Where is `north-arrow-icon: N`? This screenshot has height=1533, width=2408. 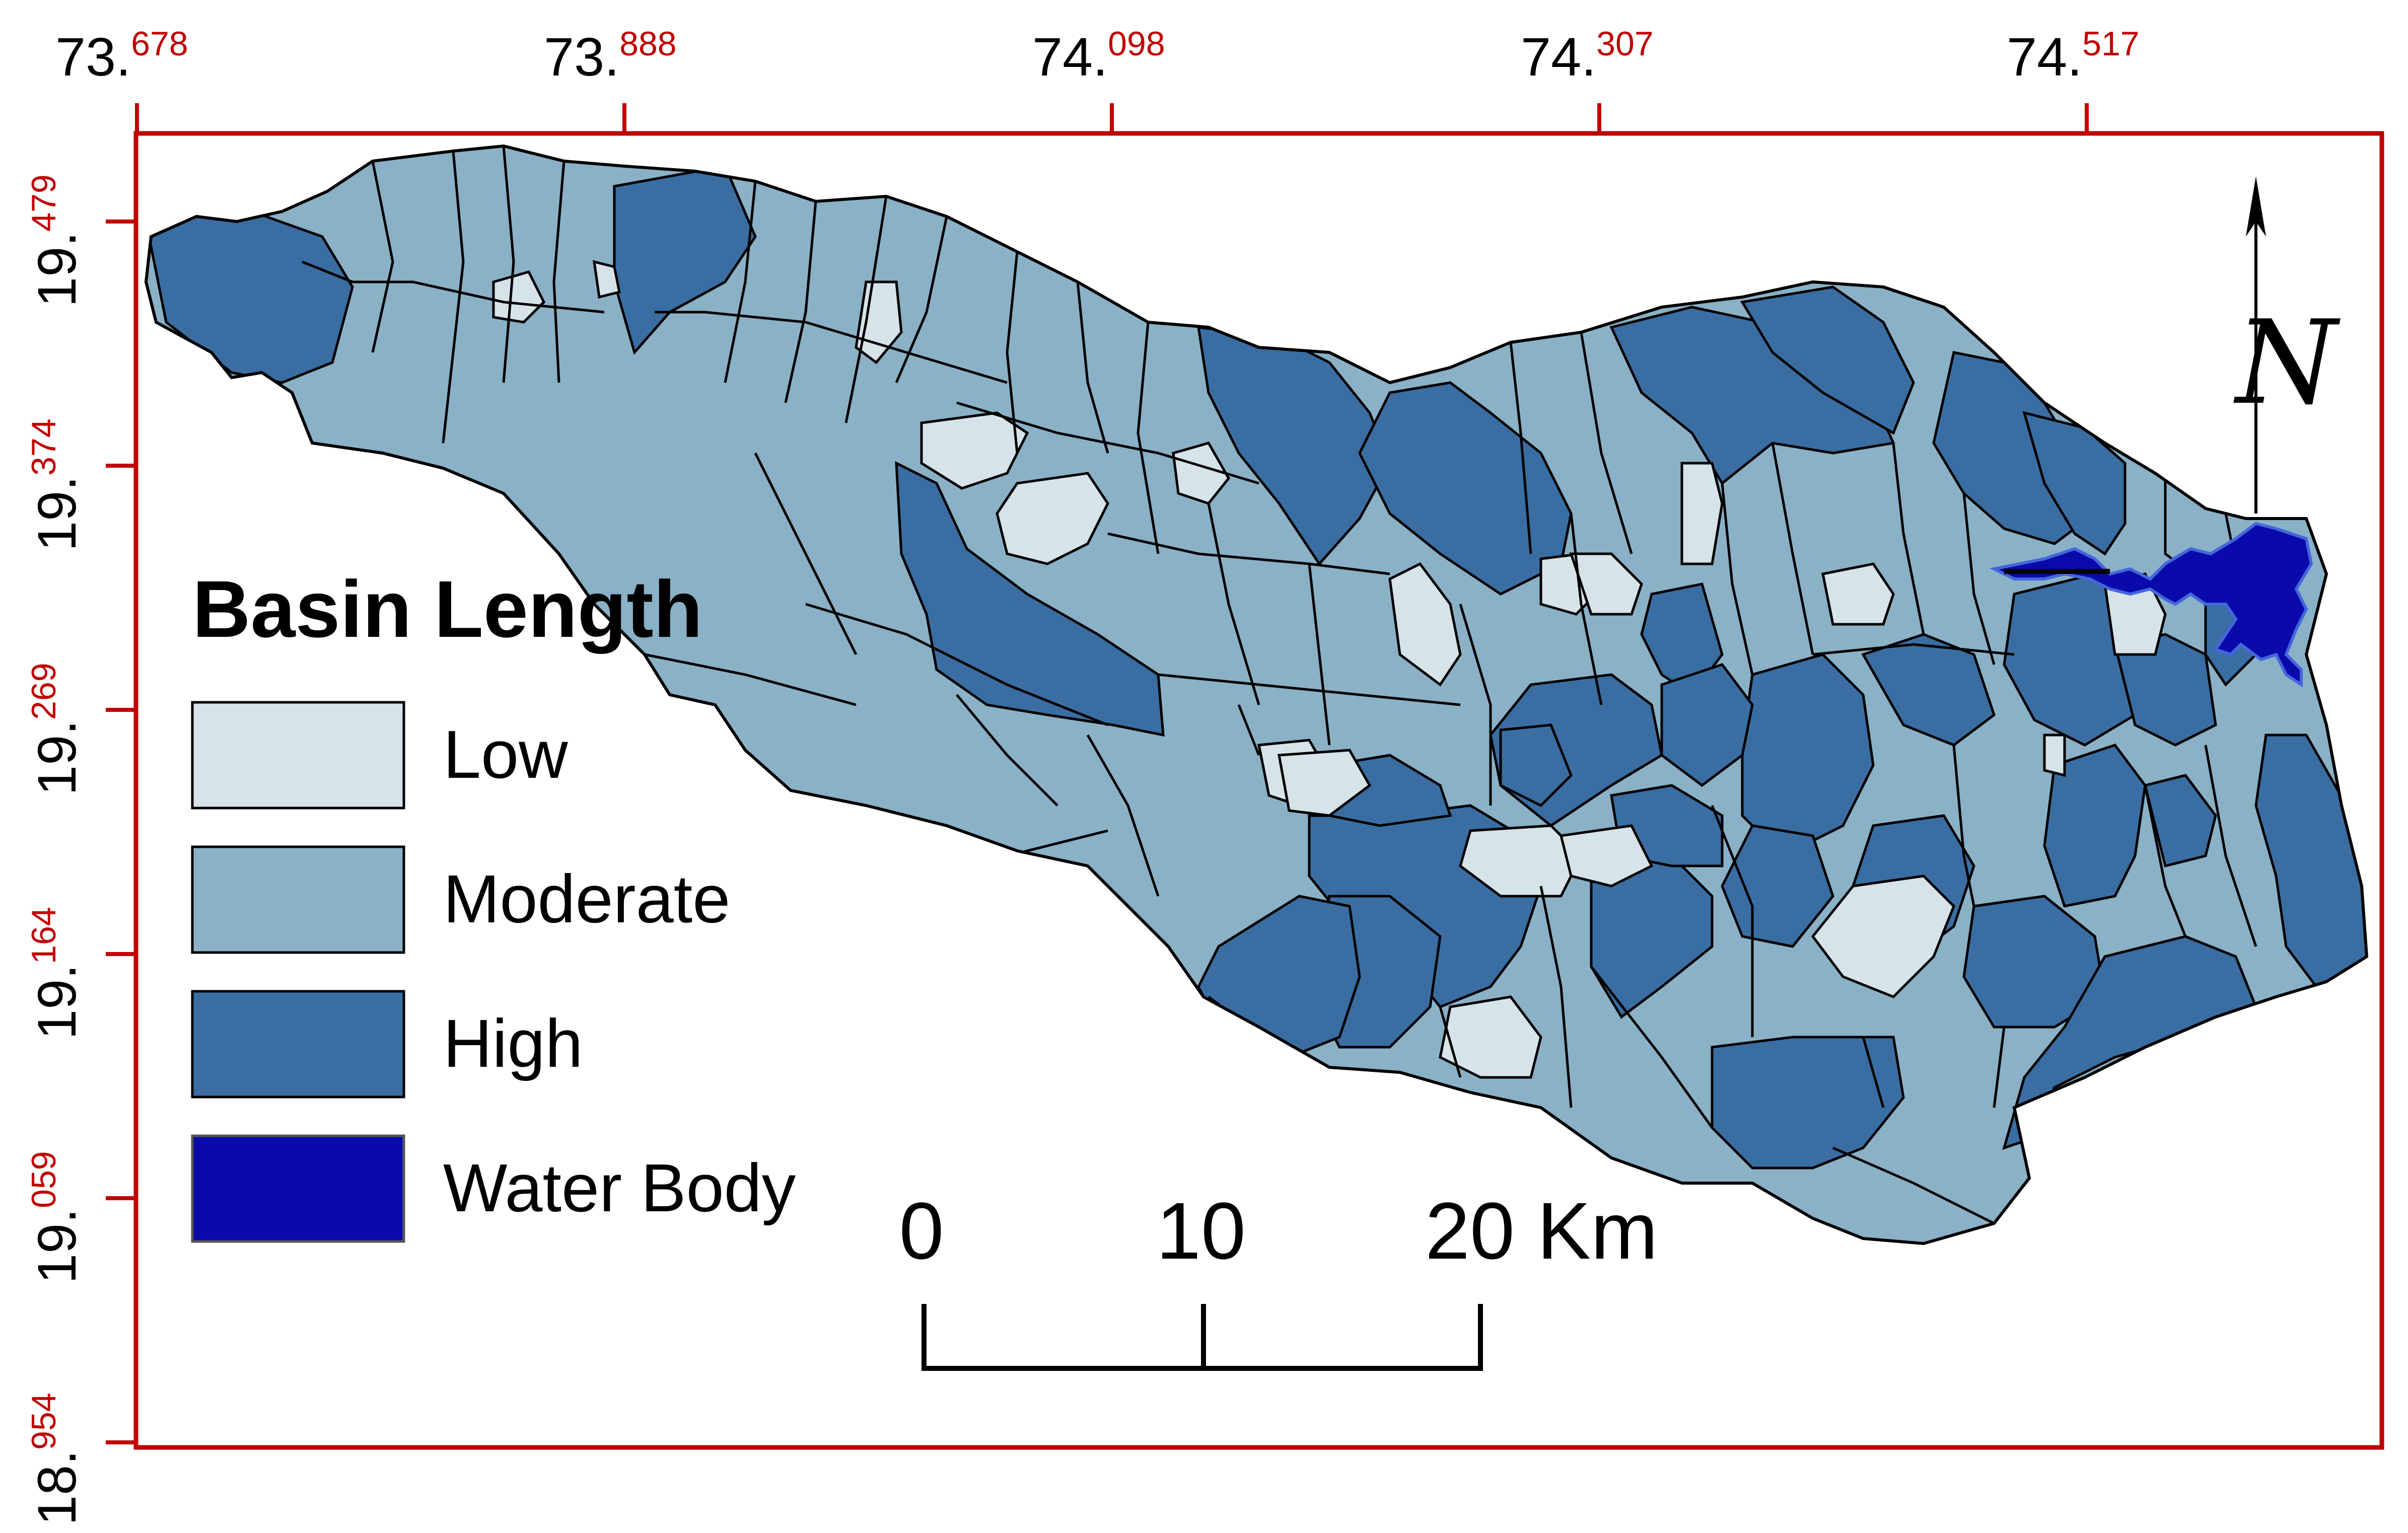 north-arrow-icon: N is located at coordinates (2287, 345).